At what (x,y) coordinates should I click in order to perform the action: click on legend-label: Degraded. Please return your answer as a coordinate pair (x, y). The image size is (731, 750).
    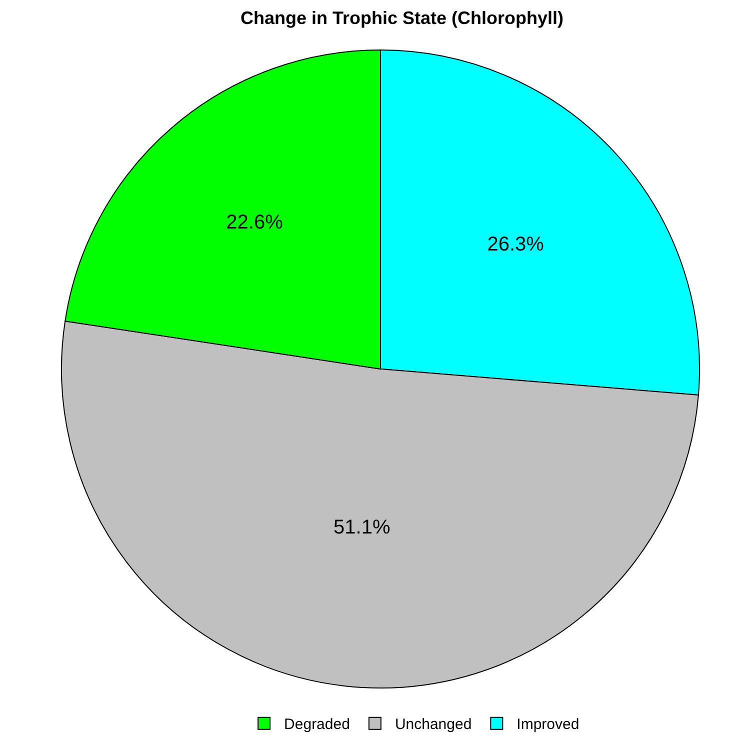
    Looking at the image, I should click on (317, 725).